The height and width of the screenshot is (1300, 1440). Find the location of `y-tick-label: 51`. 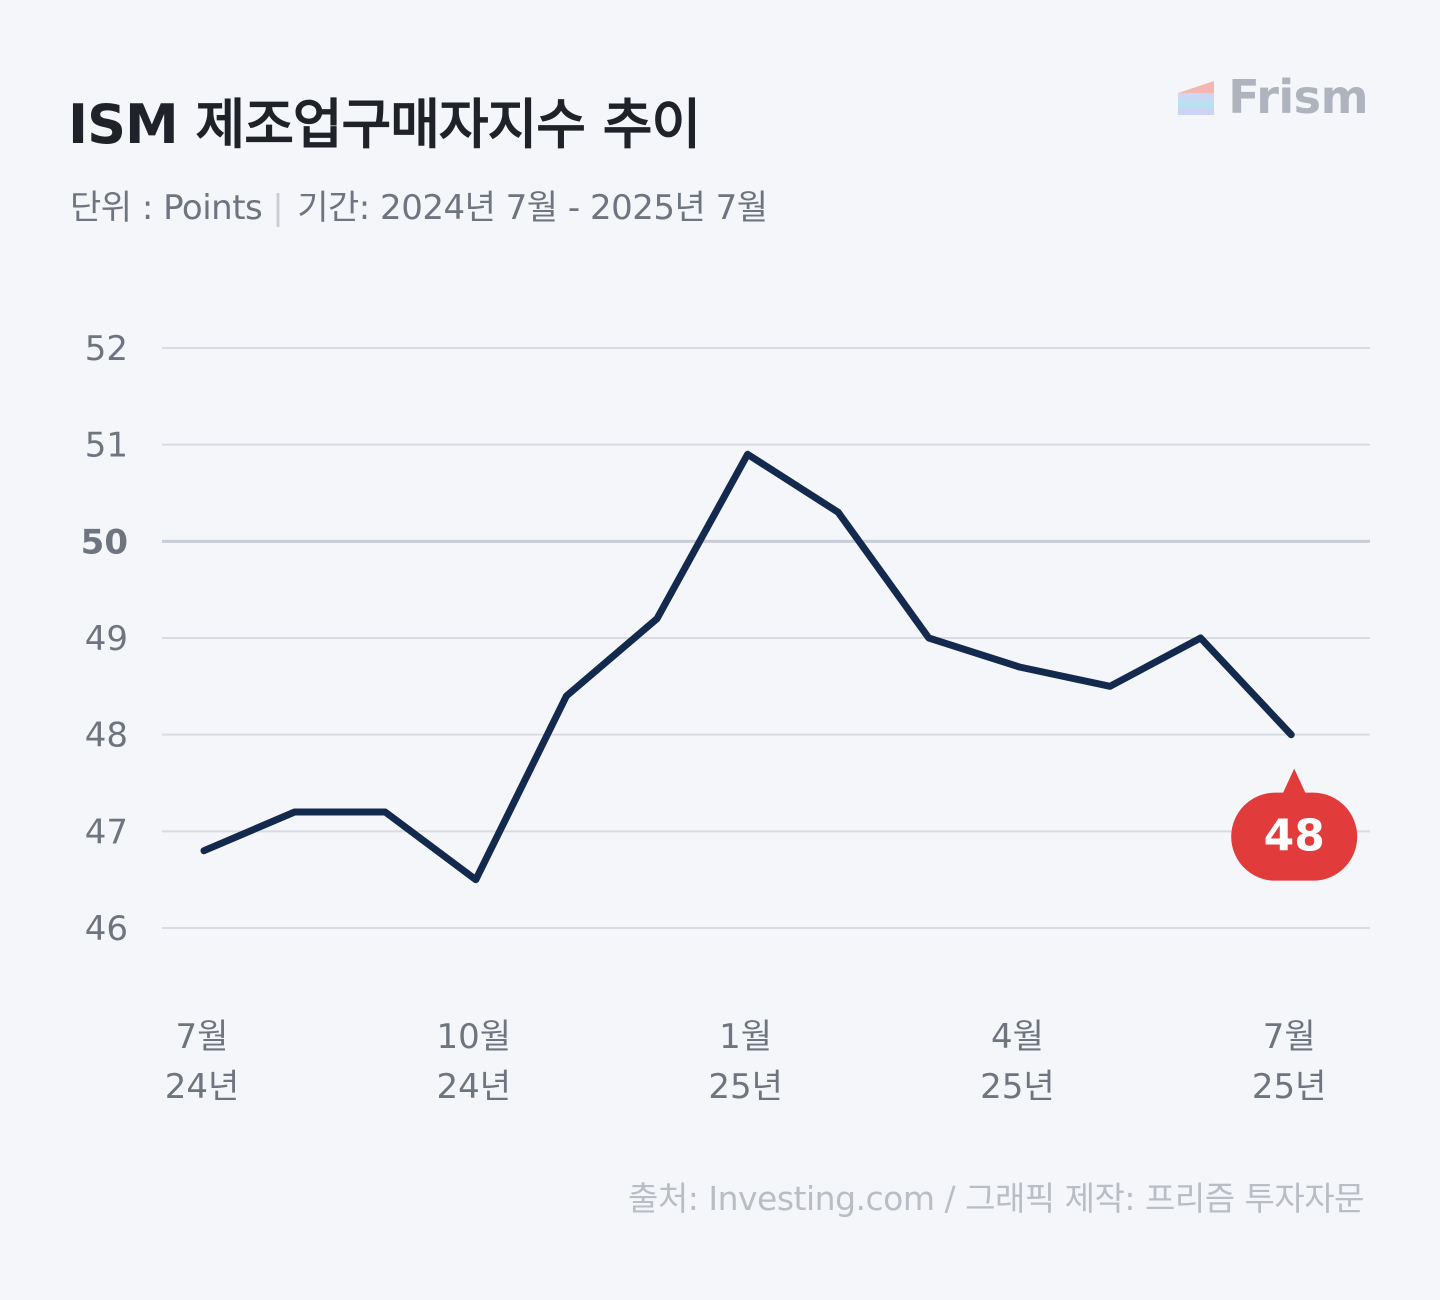

y-tick-label: 51 is located at coordinates (106, 446).